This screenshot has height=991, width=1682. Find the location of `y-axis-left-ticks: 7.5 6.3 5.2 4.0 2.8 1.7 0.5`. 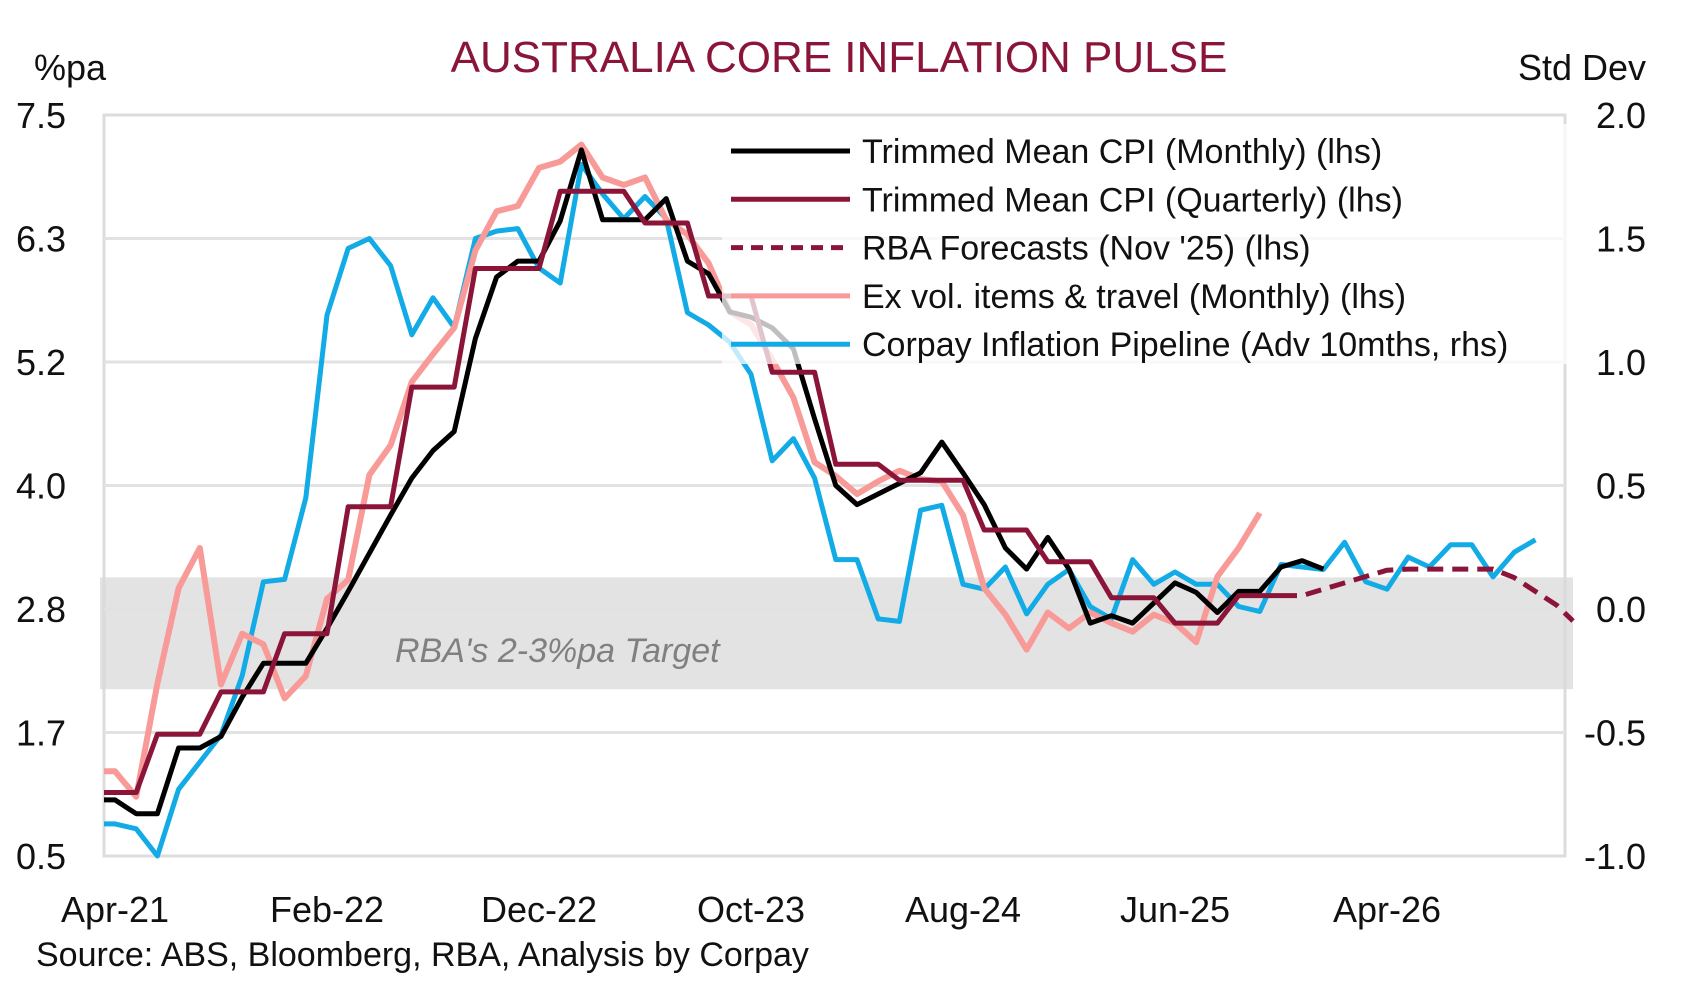

y-axis-left-ticks: 7.5 6.3 5.2 4.0 2.8 1.7 0.5 is located at coordinates (41, 486).